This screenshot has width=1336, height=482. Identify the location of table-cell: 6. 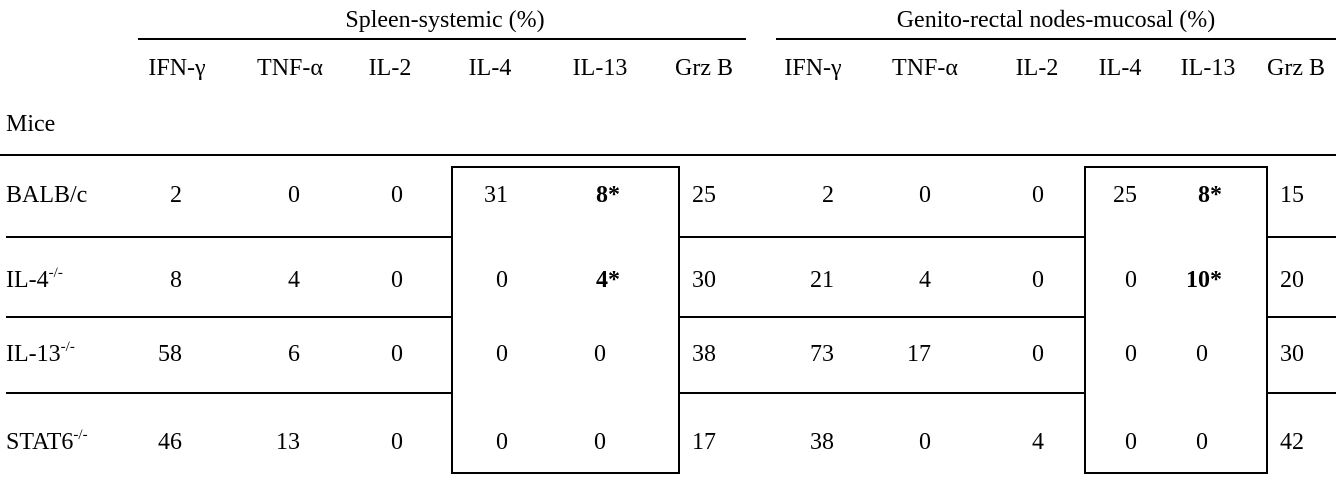
(294, 354).